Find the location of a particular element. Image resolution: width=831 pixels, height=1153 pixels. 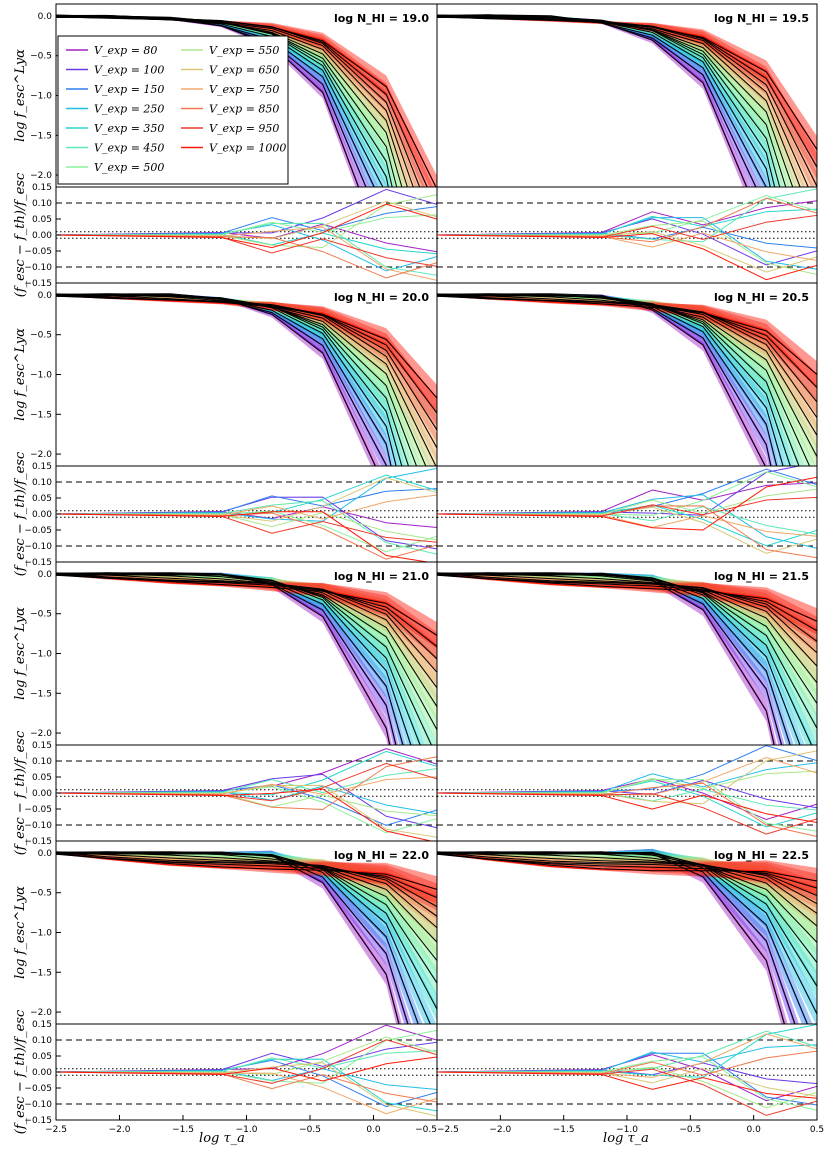

x-tick-label: −1.0 is located at coordinates (627, 1130).